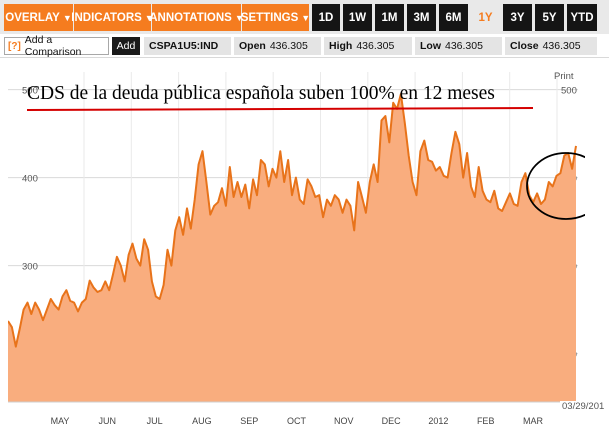  I want to click on last-date-label: 03/29/201, so click(583, 406).